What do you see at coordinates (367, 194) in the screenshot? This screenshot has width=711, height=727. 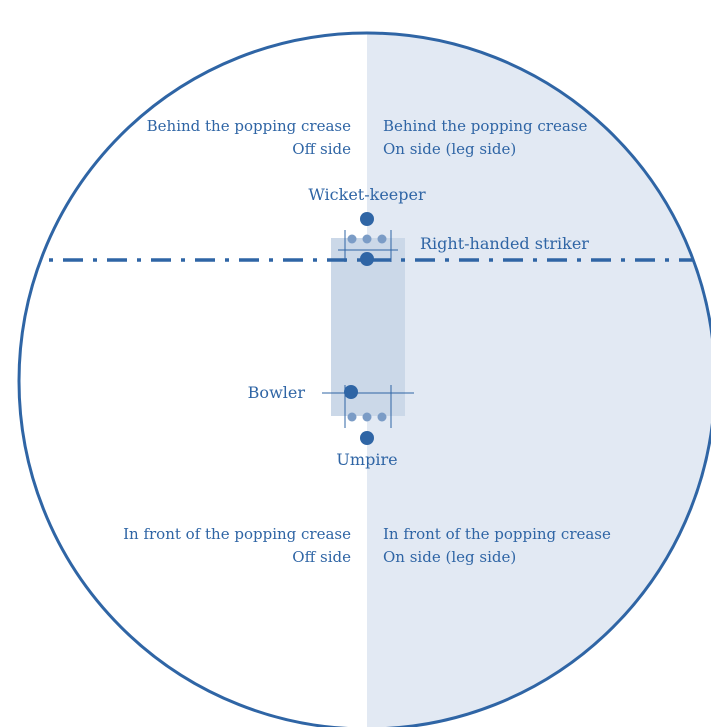 I see `wicket-keeper-label: Wicket-keeper` at bounding box center [367, 194].